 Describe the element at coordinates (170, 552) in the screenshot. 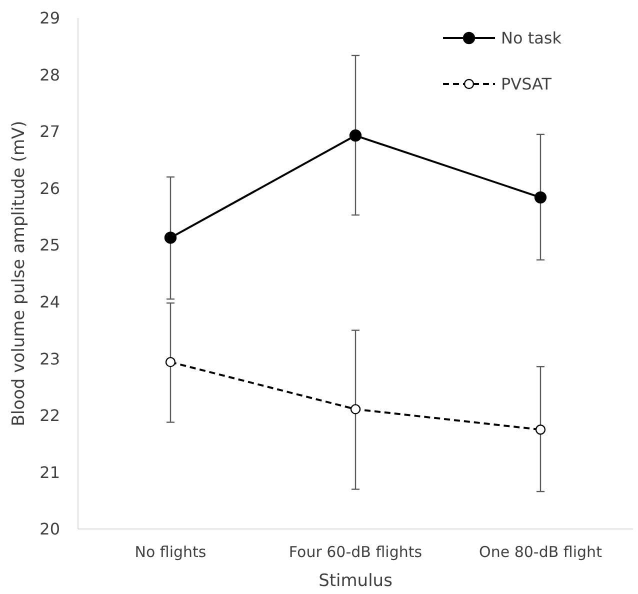

I see `x-tick-label: No flights` at that location.